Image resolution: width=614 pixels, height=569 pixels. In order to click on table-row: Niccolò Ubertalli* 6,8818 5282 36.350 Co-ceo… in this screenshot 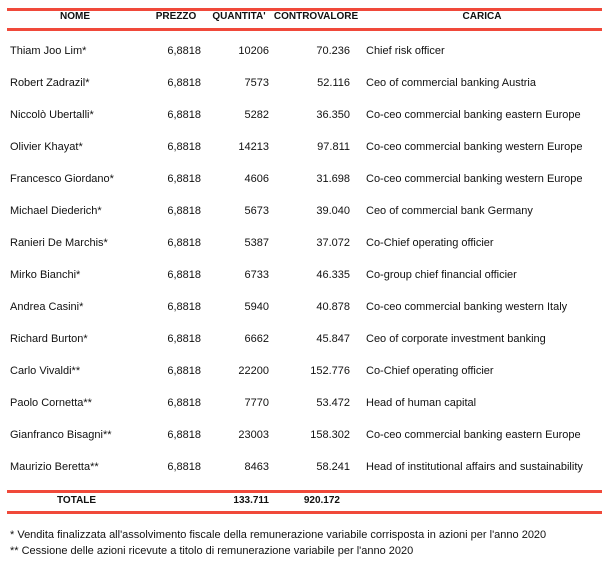, I will do `click(307, 116)`.